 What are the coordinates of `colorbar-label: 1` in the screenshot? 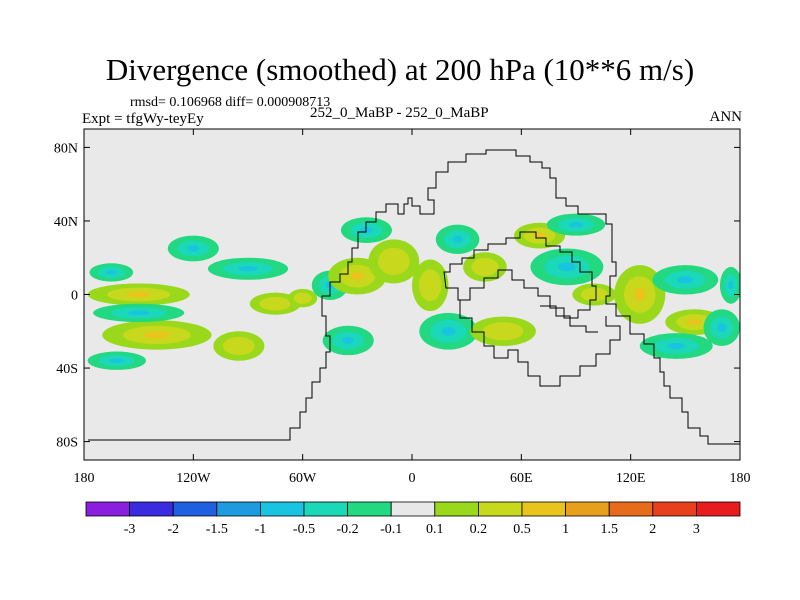 It's located at (565, 529).